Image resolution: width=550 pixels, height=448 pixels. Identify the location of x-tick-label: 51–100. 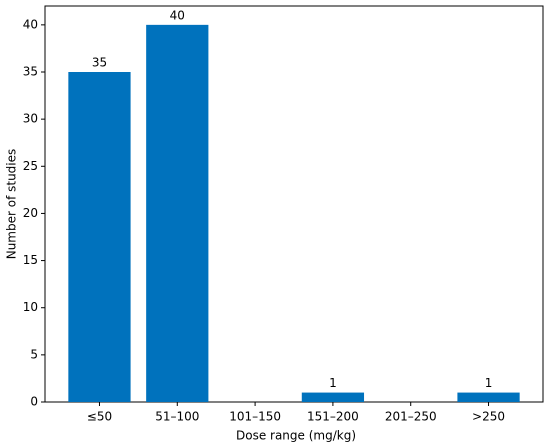
(177, 417).